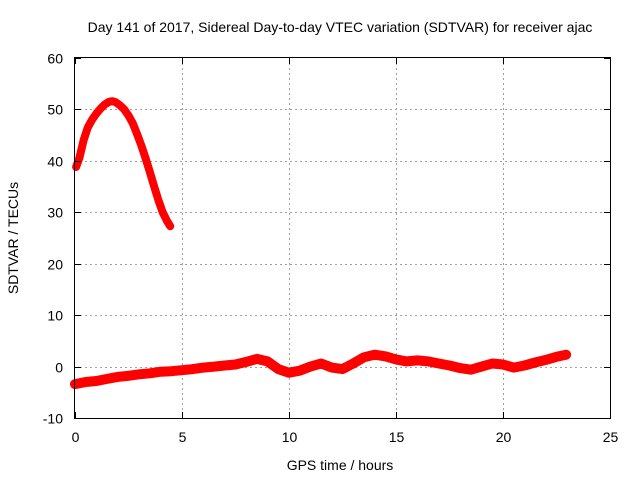  What do you see at coordinates (345, 437) in the screenshot?
I see `x-tick-labels: 0 5 10 15 20 25` at bounding box center [345, 437].